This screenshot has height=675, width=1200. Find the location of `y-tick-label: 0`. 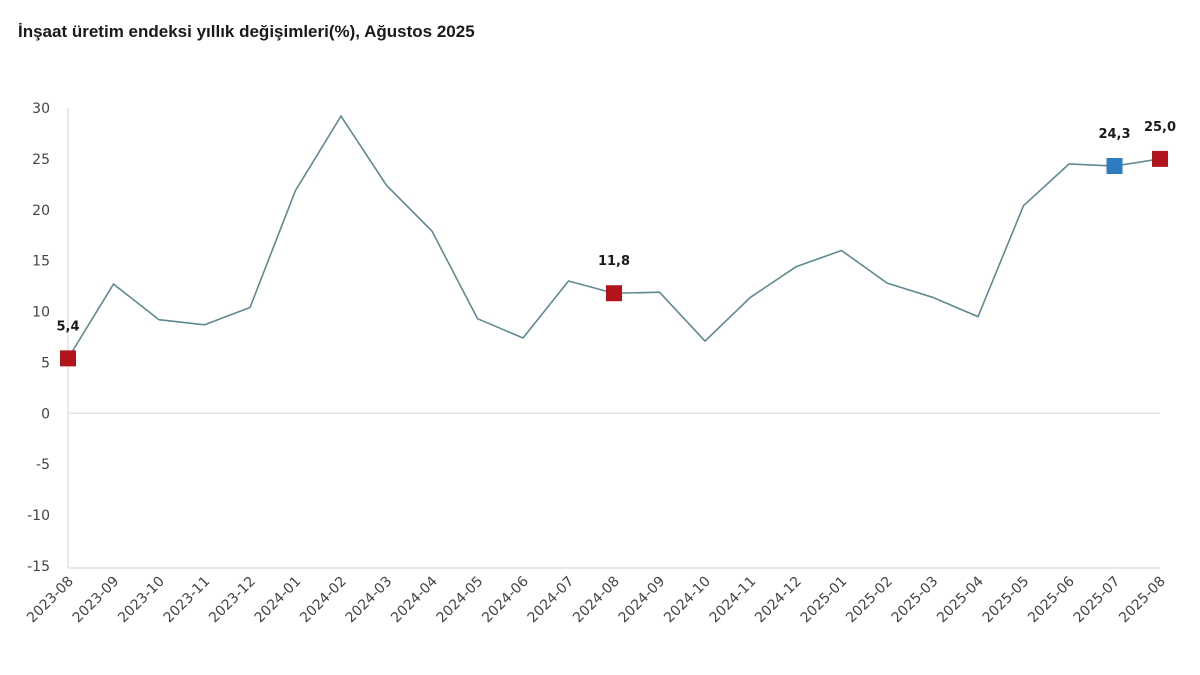

y-tick-label: 0 is located at coordinates (45, 414).